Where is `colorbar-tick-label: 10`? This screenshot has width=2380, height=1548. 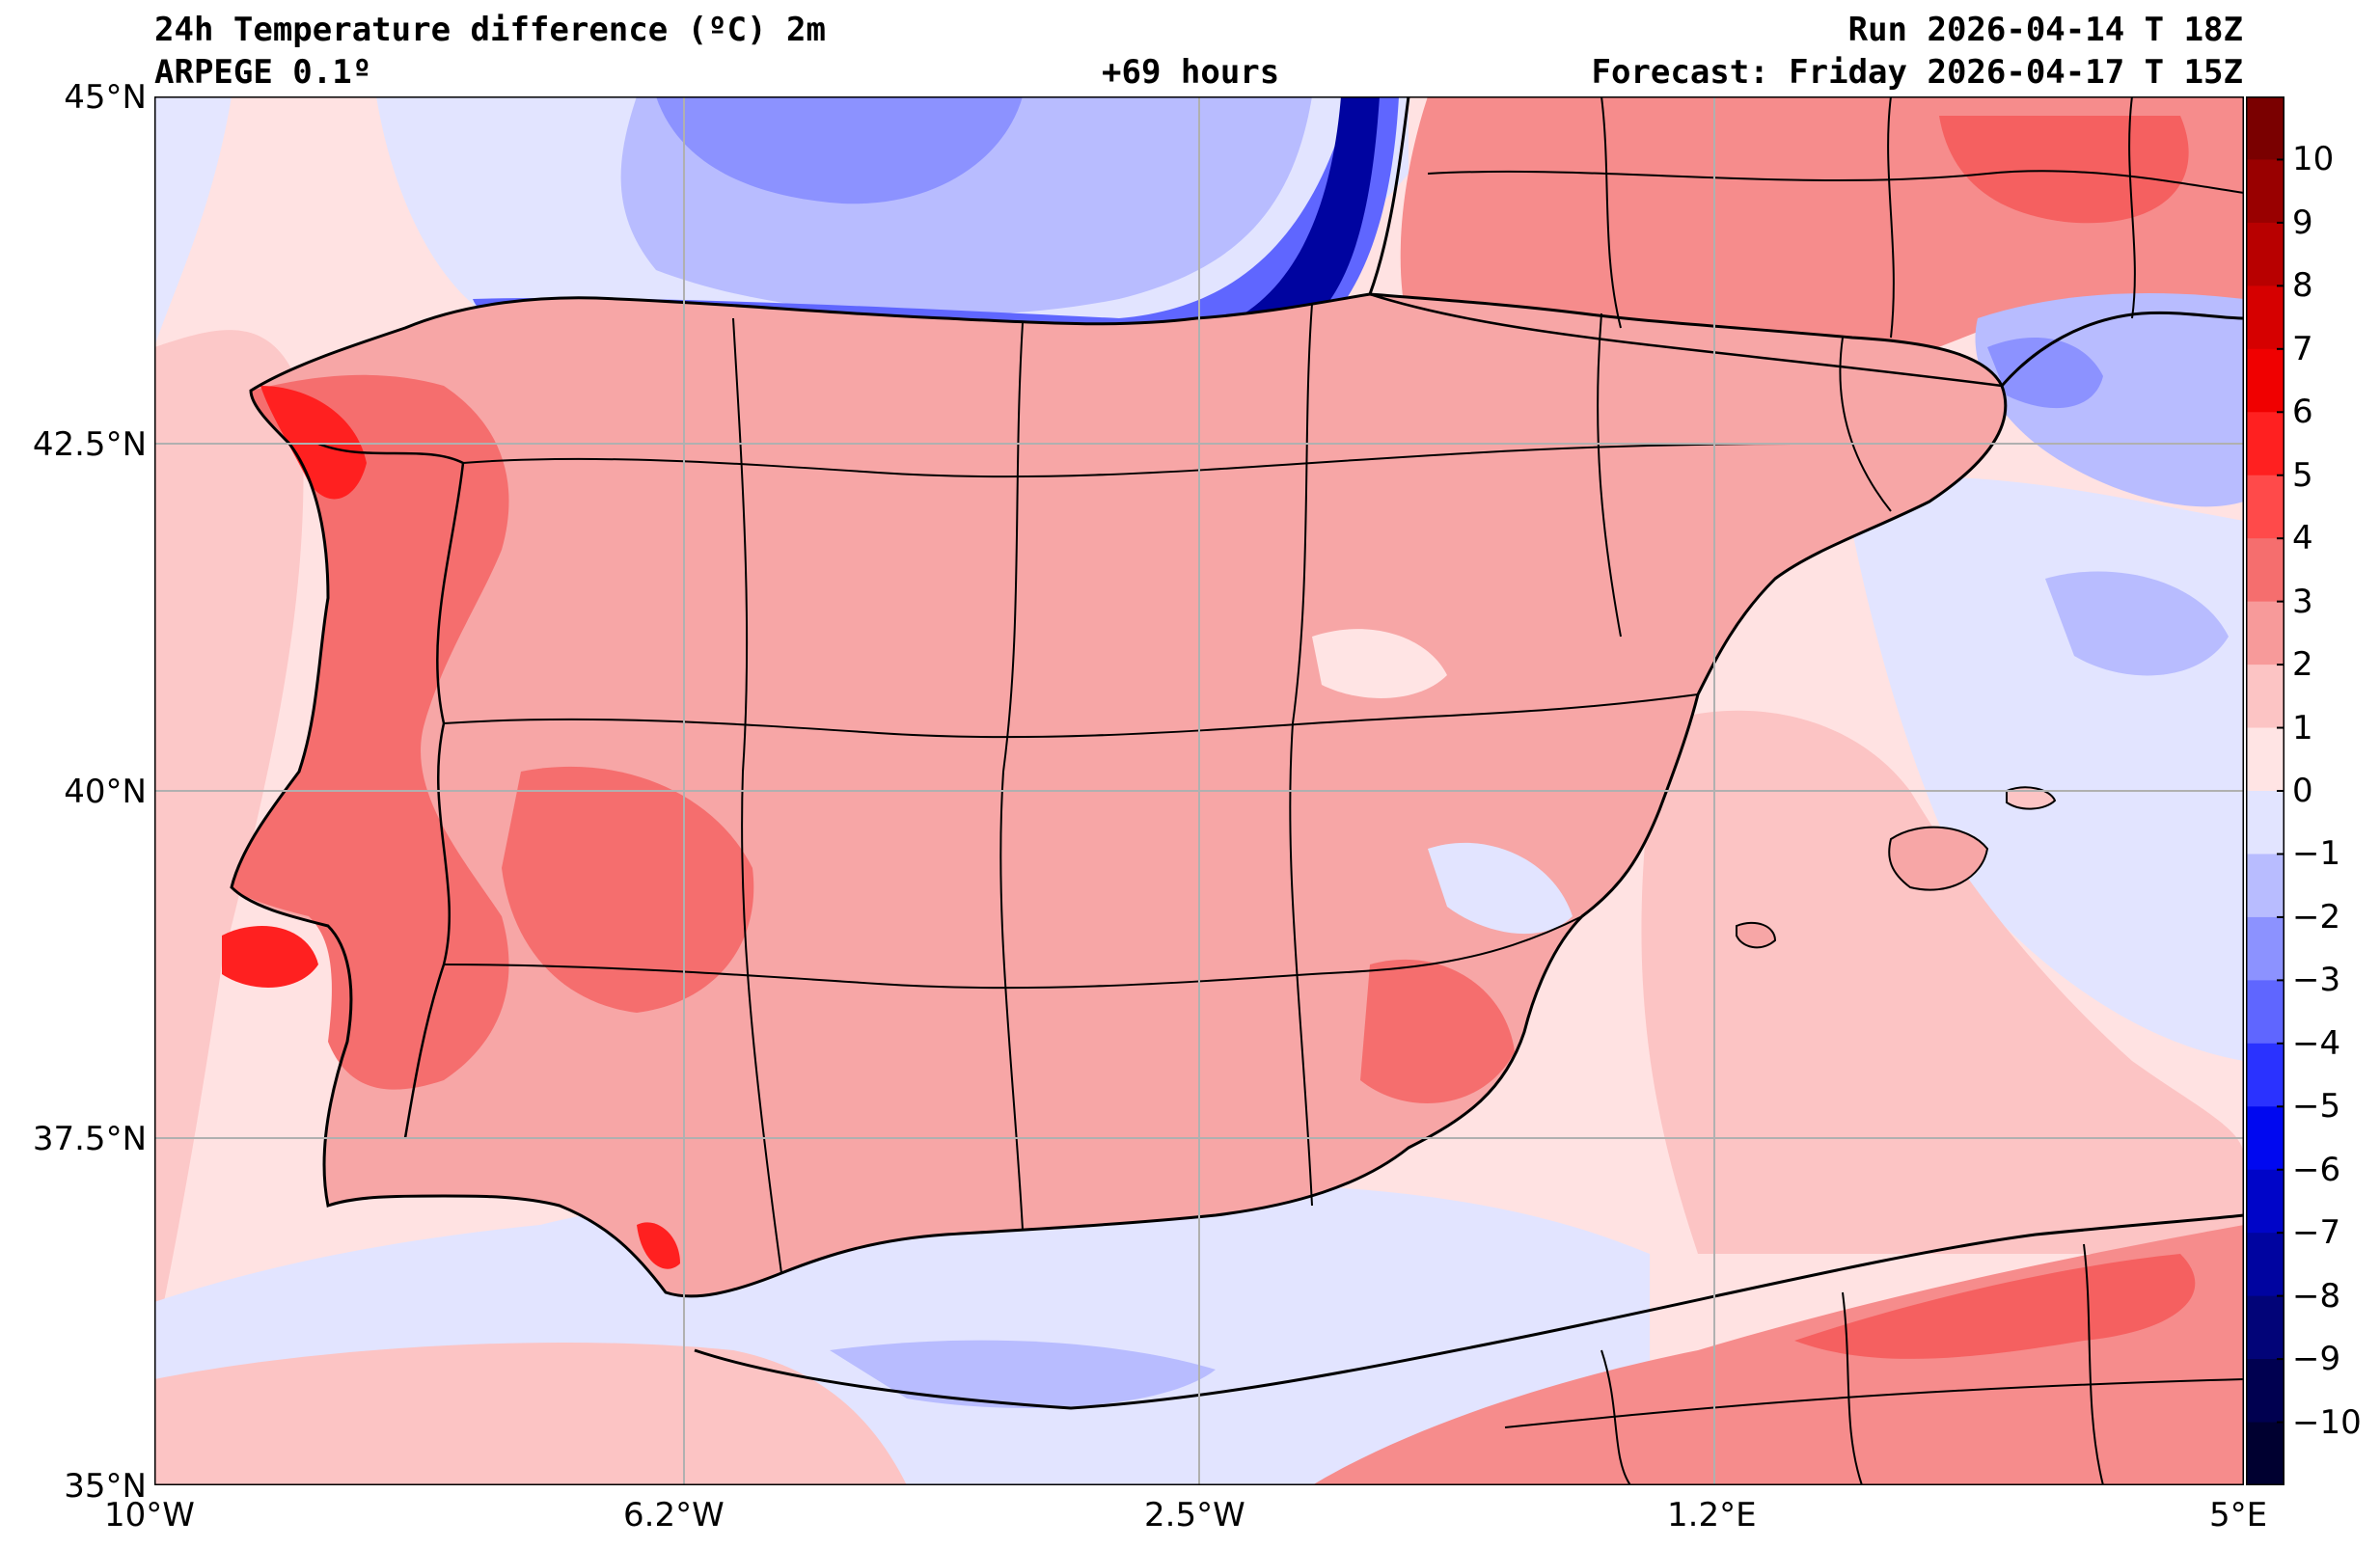
colorbar-tick-label: 10 is located at coordinates (2314, 159).